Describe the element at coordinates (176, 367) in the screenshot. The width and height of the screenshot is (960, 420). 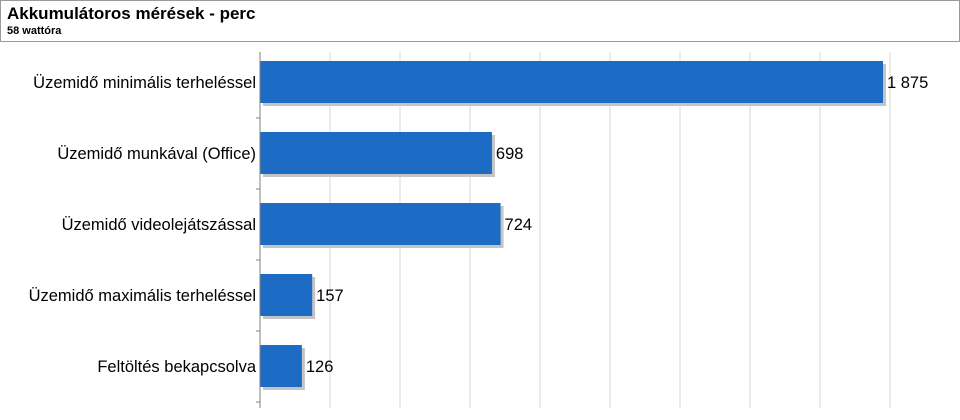
I see `category-label-5: Feltöltés bekapcsolva` at that location.